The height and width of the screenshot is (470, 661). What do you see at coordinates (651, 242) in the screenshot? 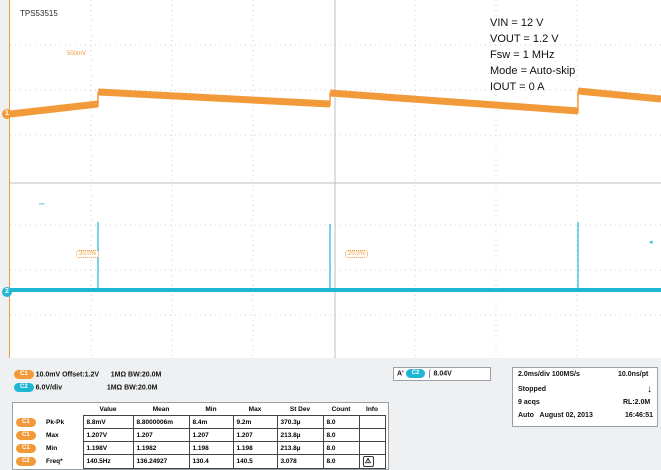
I see `trigger-level-icon: ◂` at bounding box center [651, 242].